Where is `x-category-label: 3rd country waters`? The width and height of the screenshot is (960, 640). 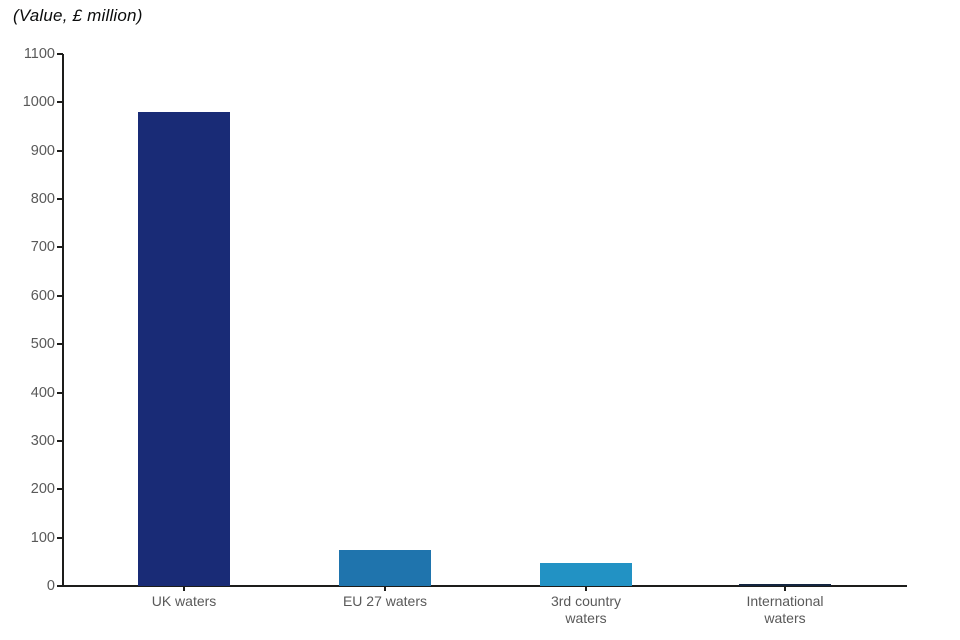
x-category-label: 3rd country waters is located at coordinates (586, 609).